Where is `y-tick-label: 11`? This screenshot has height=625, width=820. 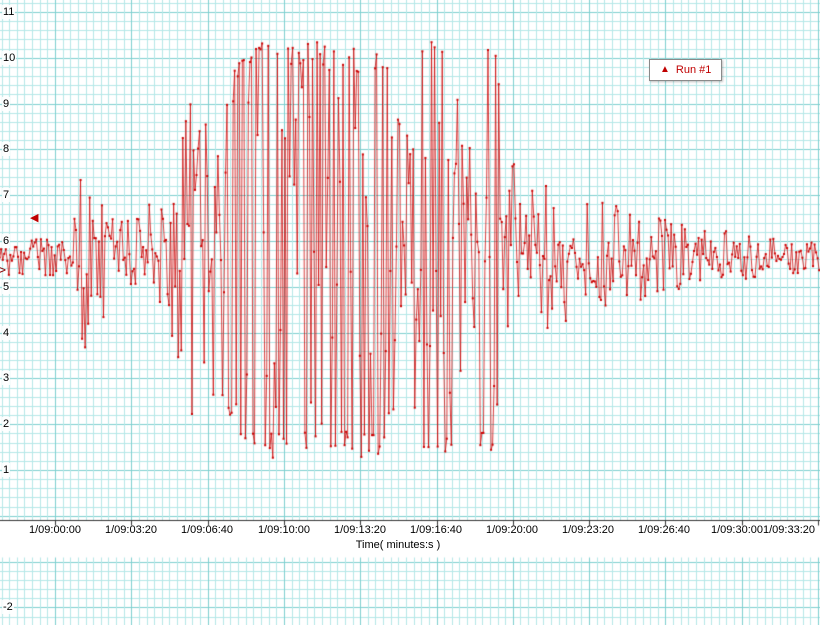
y-tick-label: 11 is located at coordinates (9, 12).